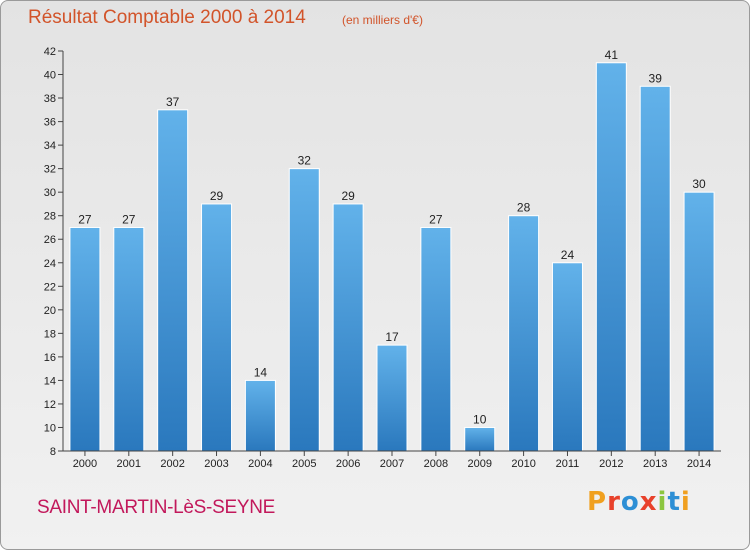 This screenshot has height=550, width=750. Describe the element at coordinates (260, 464) in the screenshot. I see `x-tick-label-2004: 2004` at that location.